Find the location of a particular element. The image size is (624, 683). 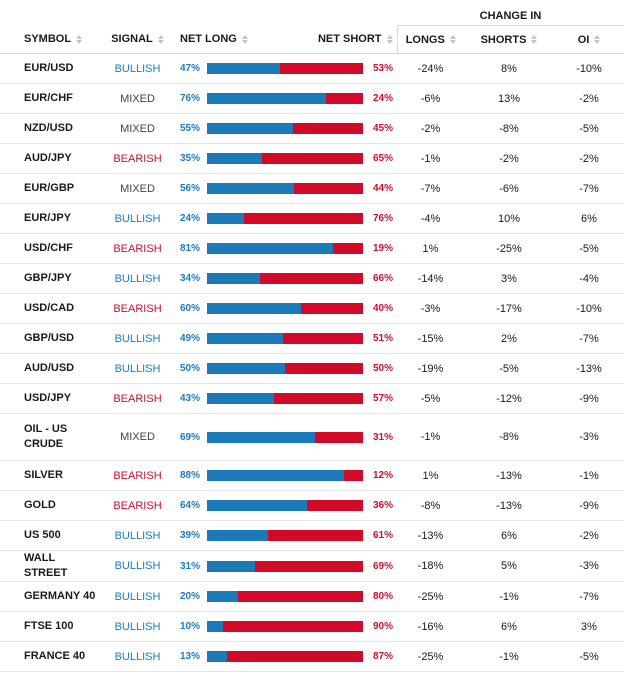

symbol-cell: USD/CHF is located at coordinates (50, 248).